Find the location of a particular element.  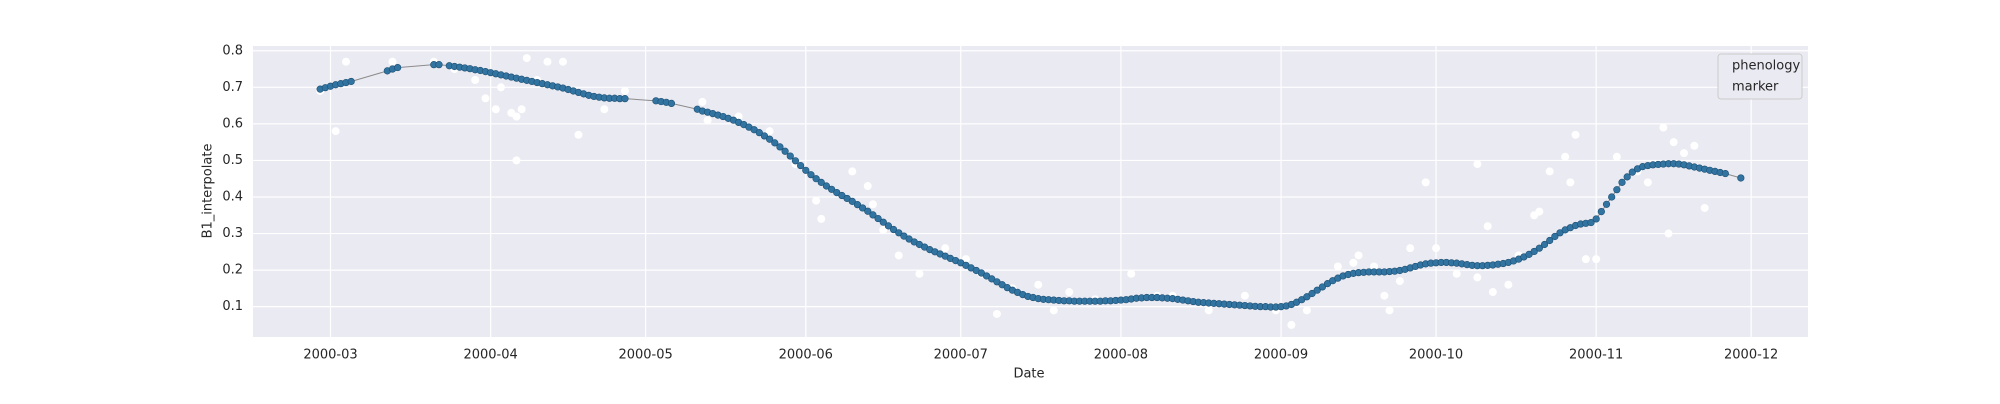

legend-label: marker is located at coordinates (1755, 87).